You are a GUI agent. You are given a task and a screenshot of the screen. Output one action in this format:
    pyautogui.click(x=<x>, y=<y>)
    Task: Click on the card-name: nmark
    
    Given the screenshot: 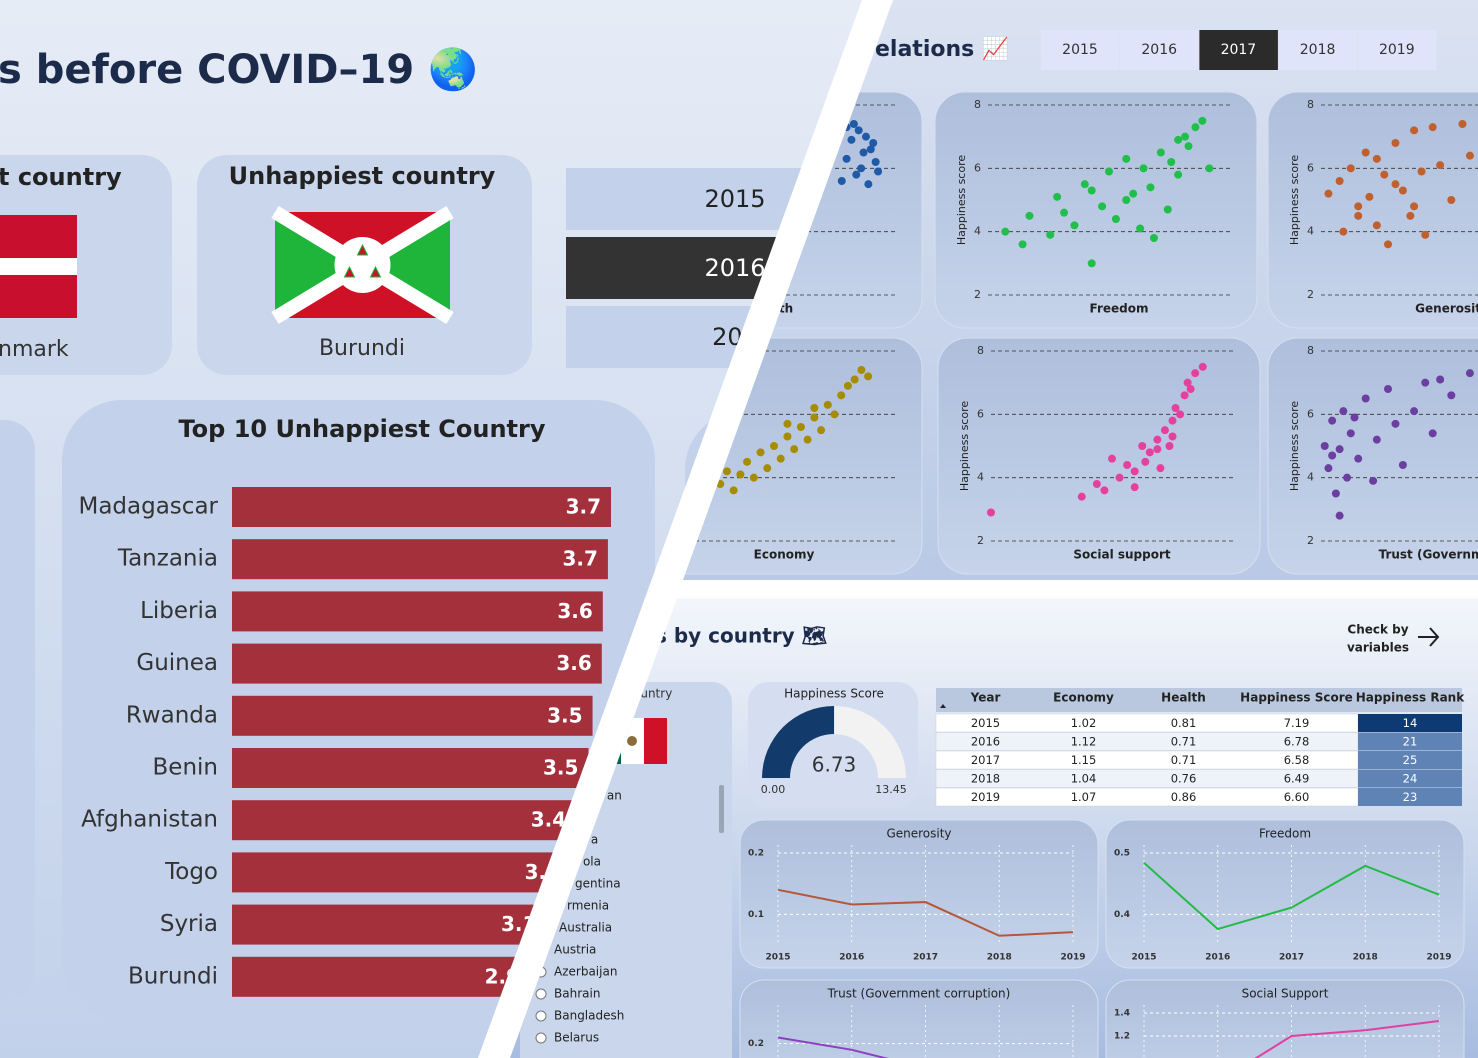 What is the action you would take?
    pyautogui.click(x=34, y=349)
    